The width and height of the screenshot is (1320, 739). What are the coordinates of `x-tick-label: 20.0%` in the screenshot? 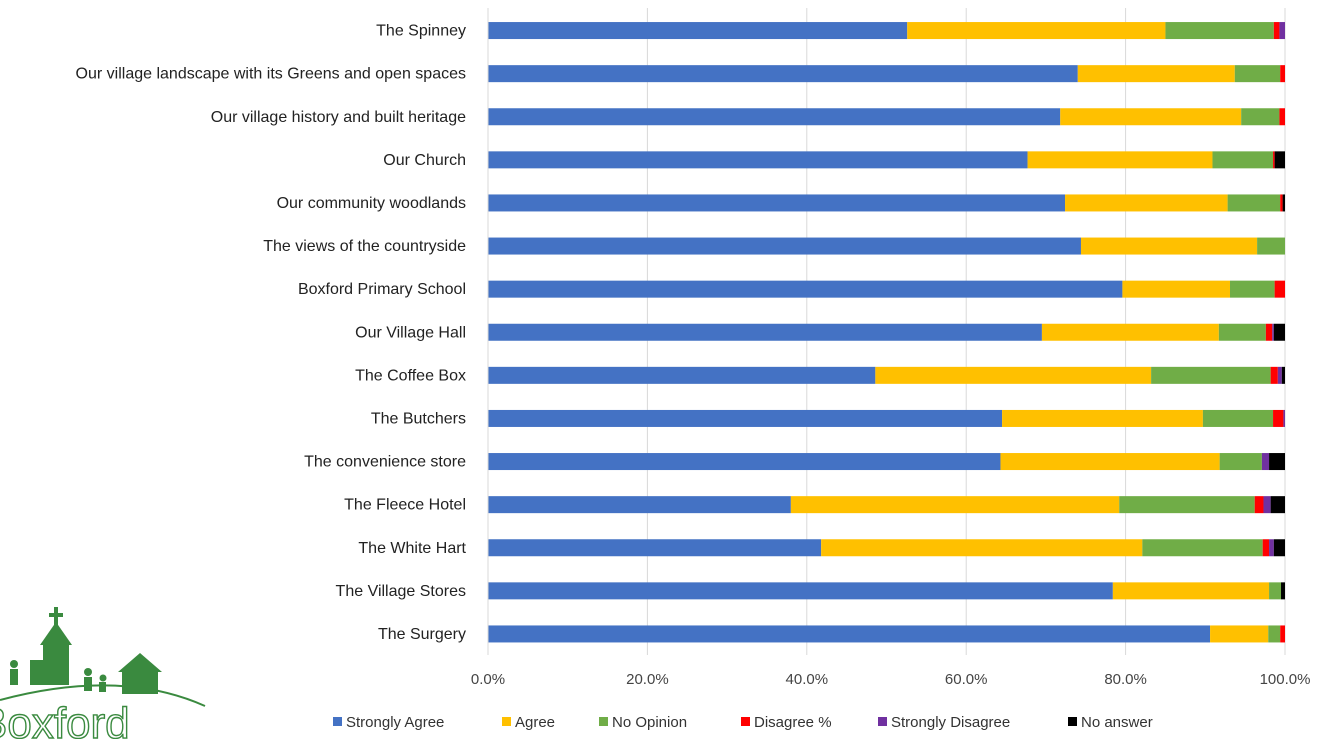 It's located at (647, 679).